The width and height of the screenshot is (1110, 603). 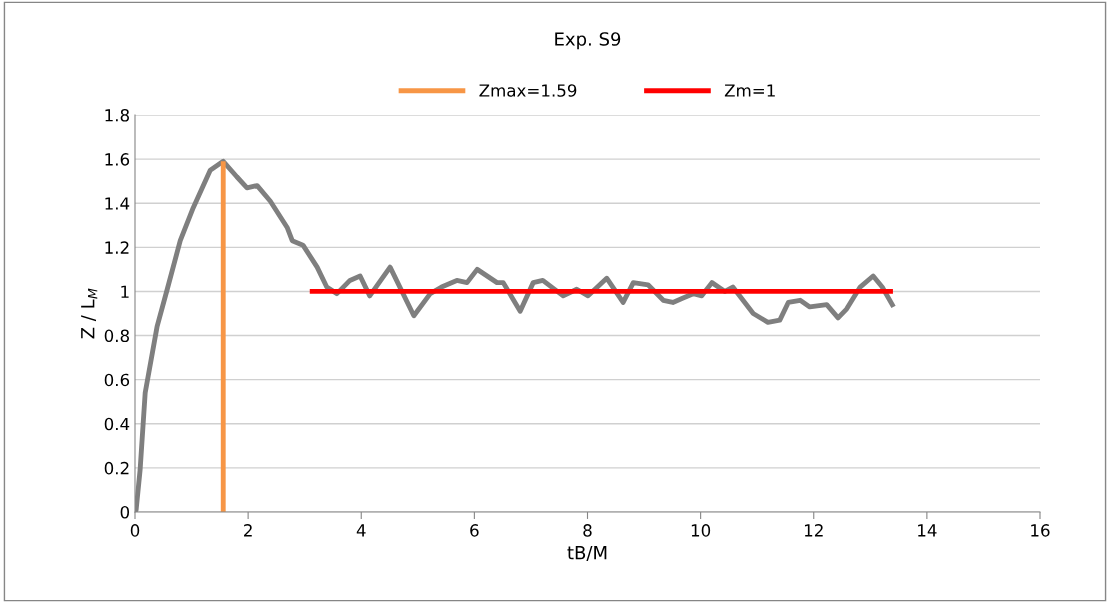 What do you see at coordinates (248, 530) in the screenshot?
I see `x-tick-label: 2` at bounding box center [248, 530].